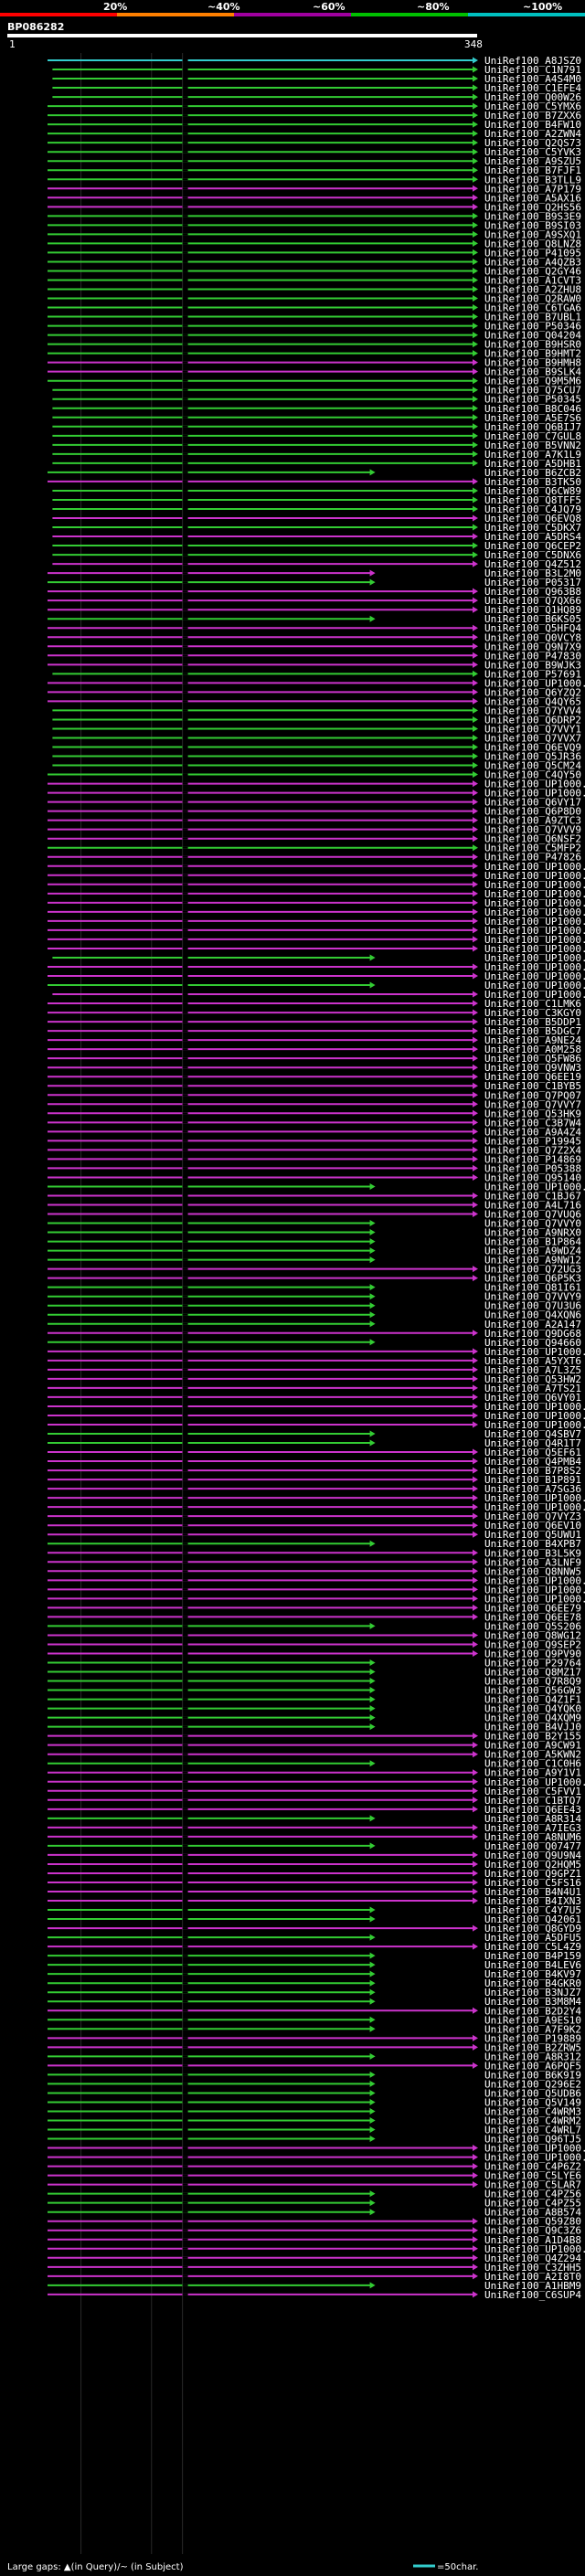 Image resolution: width=585 pixels, height=2576 pixels. Describe the element at coordinates (533, 1727) in the screenshot. I see `hit-label: UniRef100_B4VJJ0` at that location.